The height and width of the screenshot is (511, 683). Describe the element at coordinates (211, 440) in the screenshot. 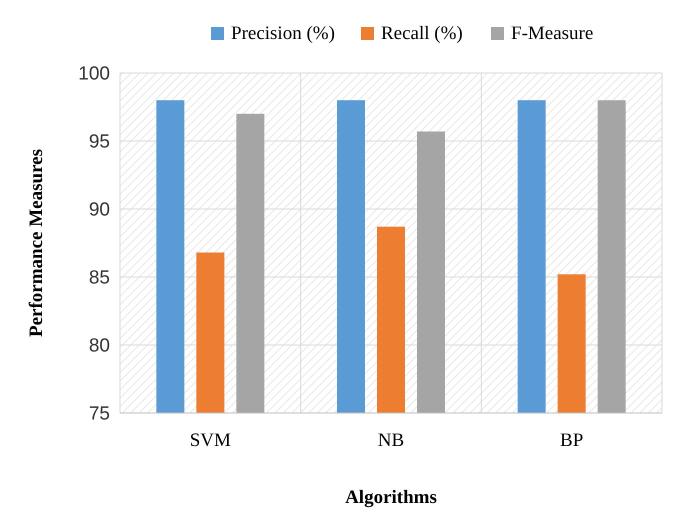

I see `x-tick-label: SVM` at that location.